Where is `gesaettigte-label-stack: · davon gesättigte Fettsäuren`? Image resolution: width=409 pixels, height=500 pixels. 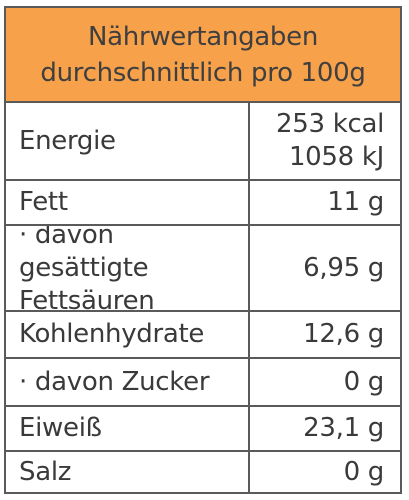
gesaettigte-label-stack: · davon gesättigte Fettsäuren is located at coordinates (133, 269).